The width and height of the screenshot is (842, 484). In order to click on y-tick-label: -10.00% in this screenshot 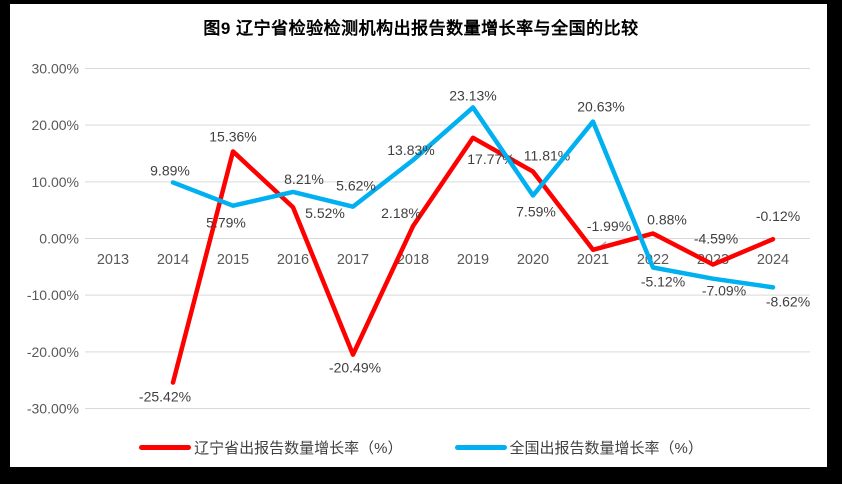, I will do `click(53, 295)`.